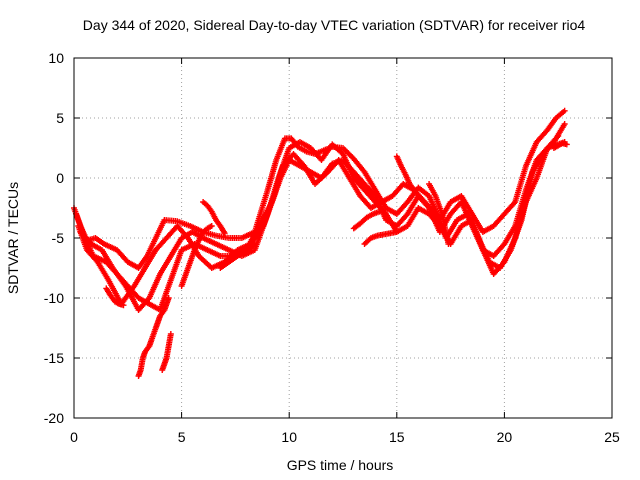 The width and height of the screenshot is (640, 480). I want to click on y-axis-label: SDTVAR / TECUs, so click(13, 238).